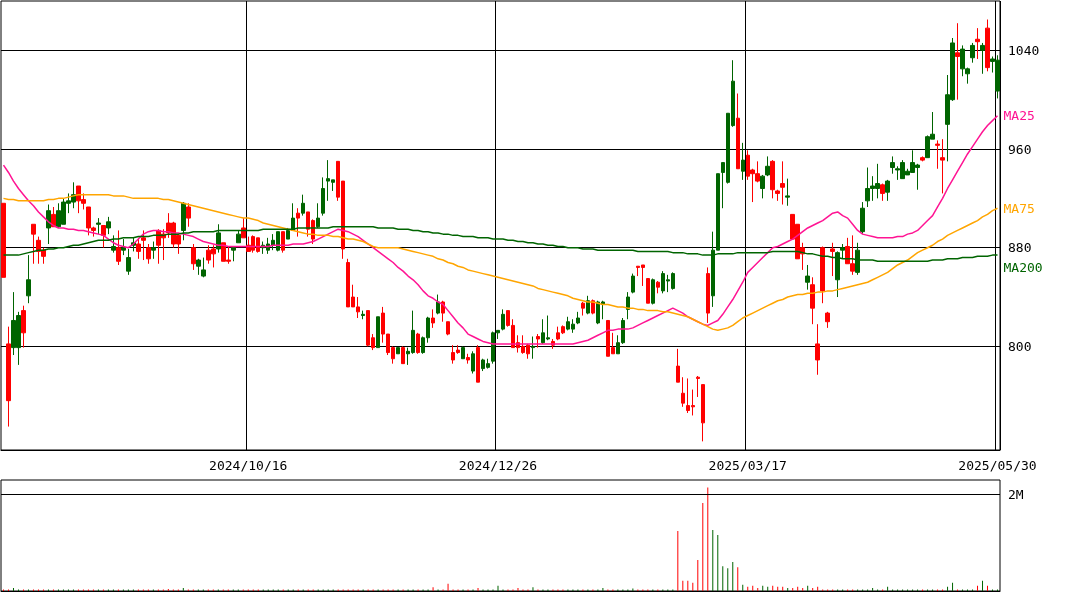 The image size is (1065, 600). What do you see at coordinates (1019, 208) in the screenshot?
I see `series-label: MA75` at bounding box center [1019, 208].